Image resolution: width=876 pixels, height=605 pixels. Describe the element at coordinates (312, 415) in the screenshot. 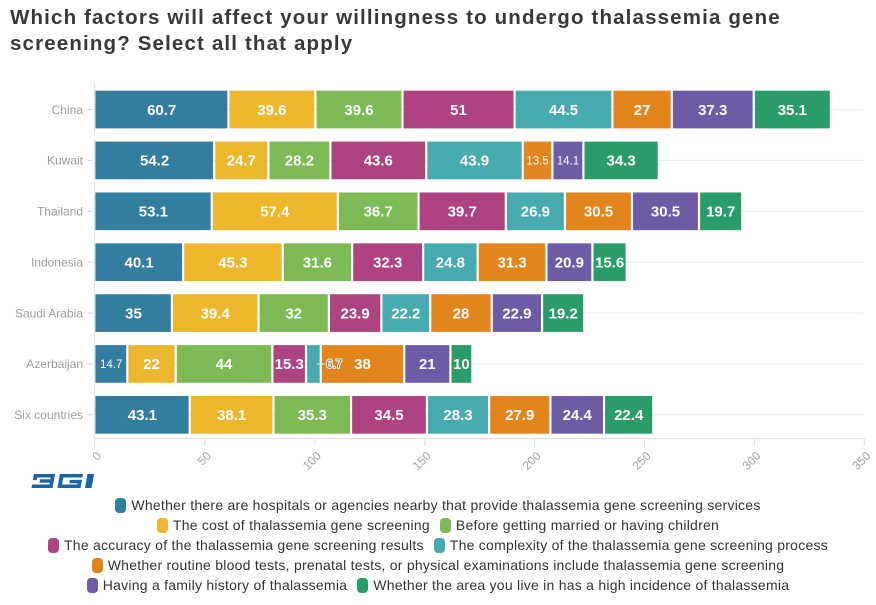

I see `svg-text: 35.3` at that location.